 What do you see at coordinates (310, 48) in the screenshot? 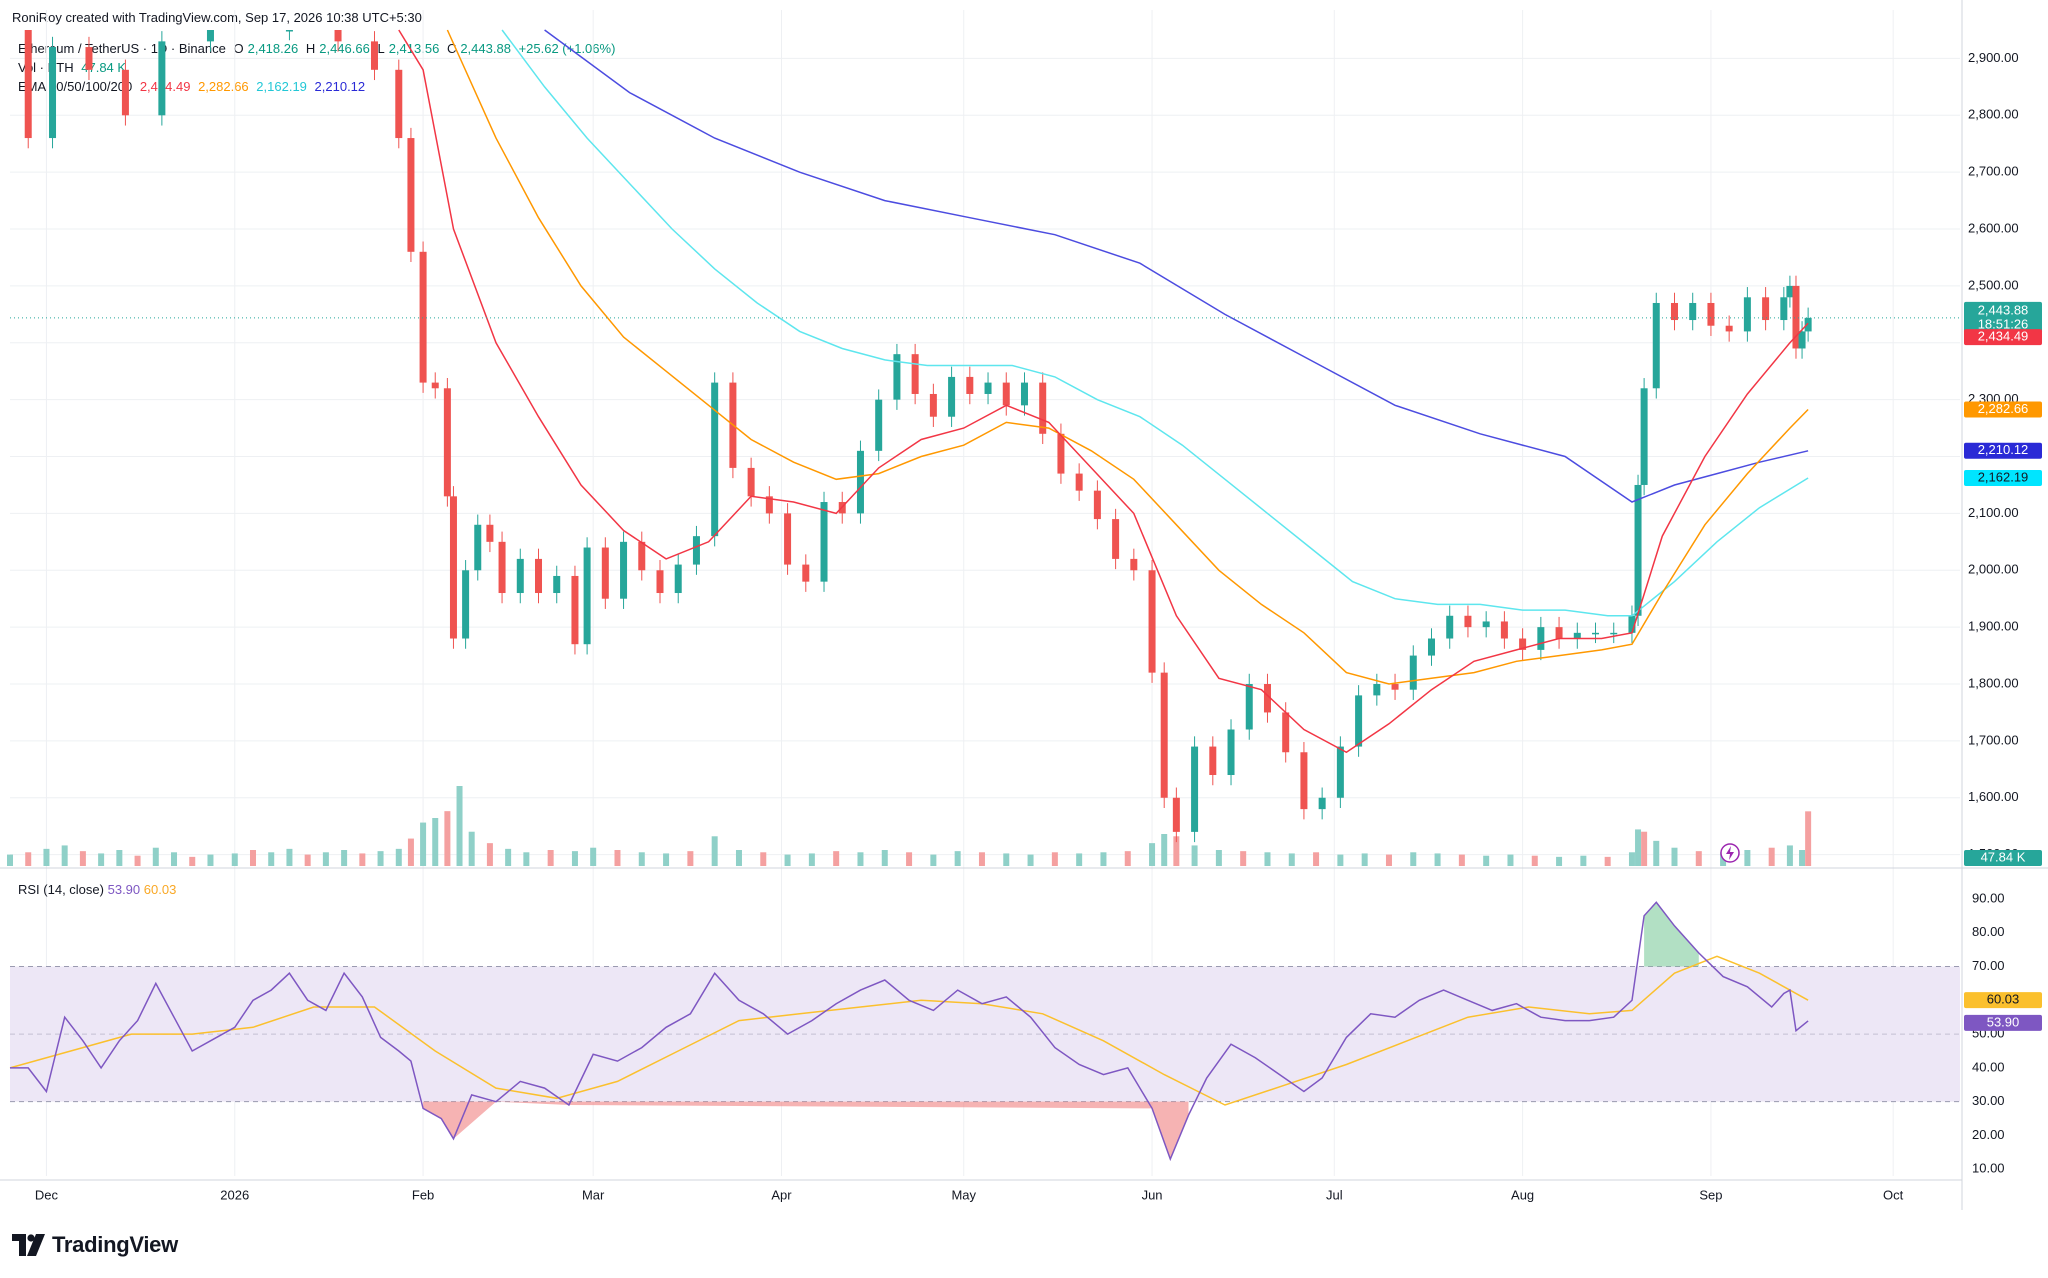
I see `high-label: H` at bounding box center [310, 48].